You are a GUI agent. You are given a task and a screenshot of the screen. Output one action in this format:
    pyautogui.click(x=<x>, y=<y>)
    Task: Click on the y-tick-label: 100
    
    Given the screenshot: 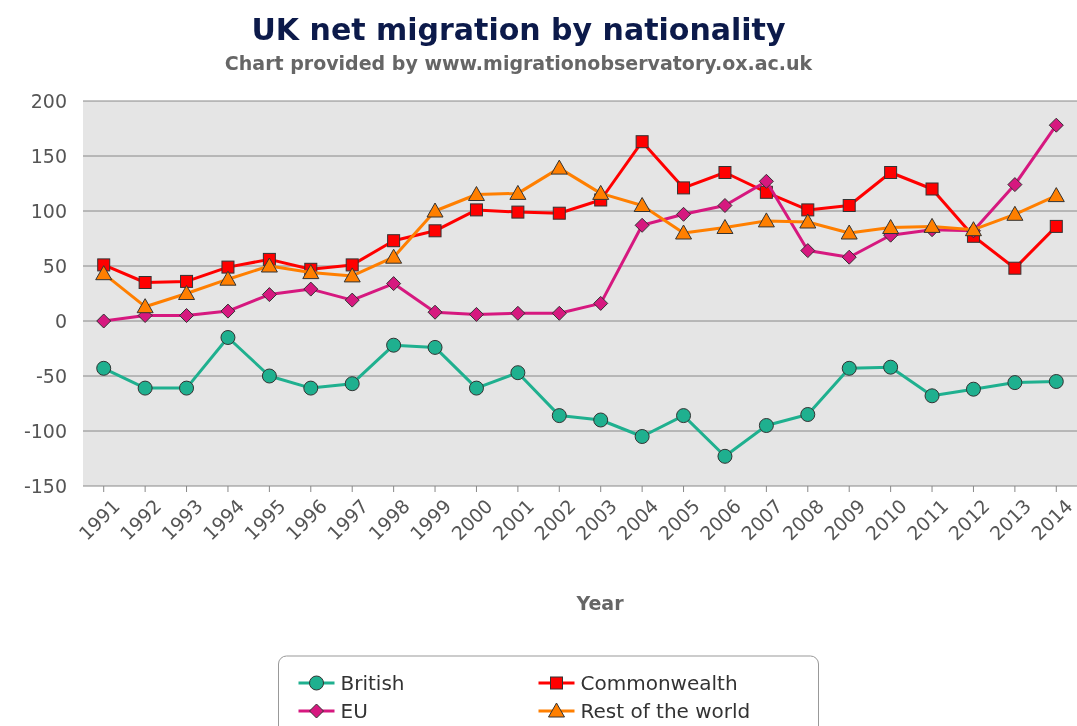 What is the action you would take?
    pyautogui.click(x=48, y=210)
    